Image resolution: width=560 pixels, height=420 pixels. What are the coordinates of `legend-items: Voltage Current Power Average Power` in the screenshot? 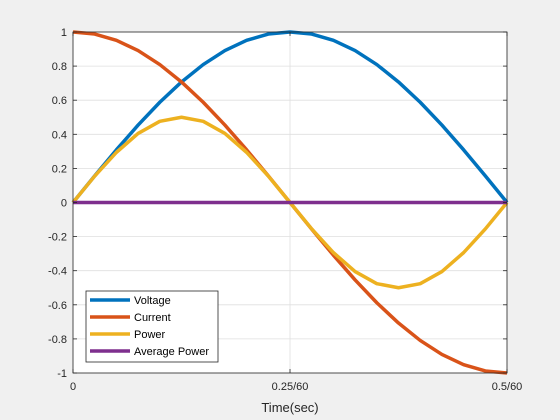 It's located at (149, 326).